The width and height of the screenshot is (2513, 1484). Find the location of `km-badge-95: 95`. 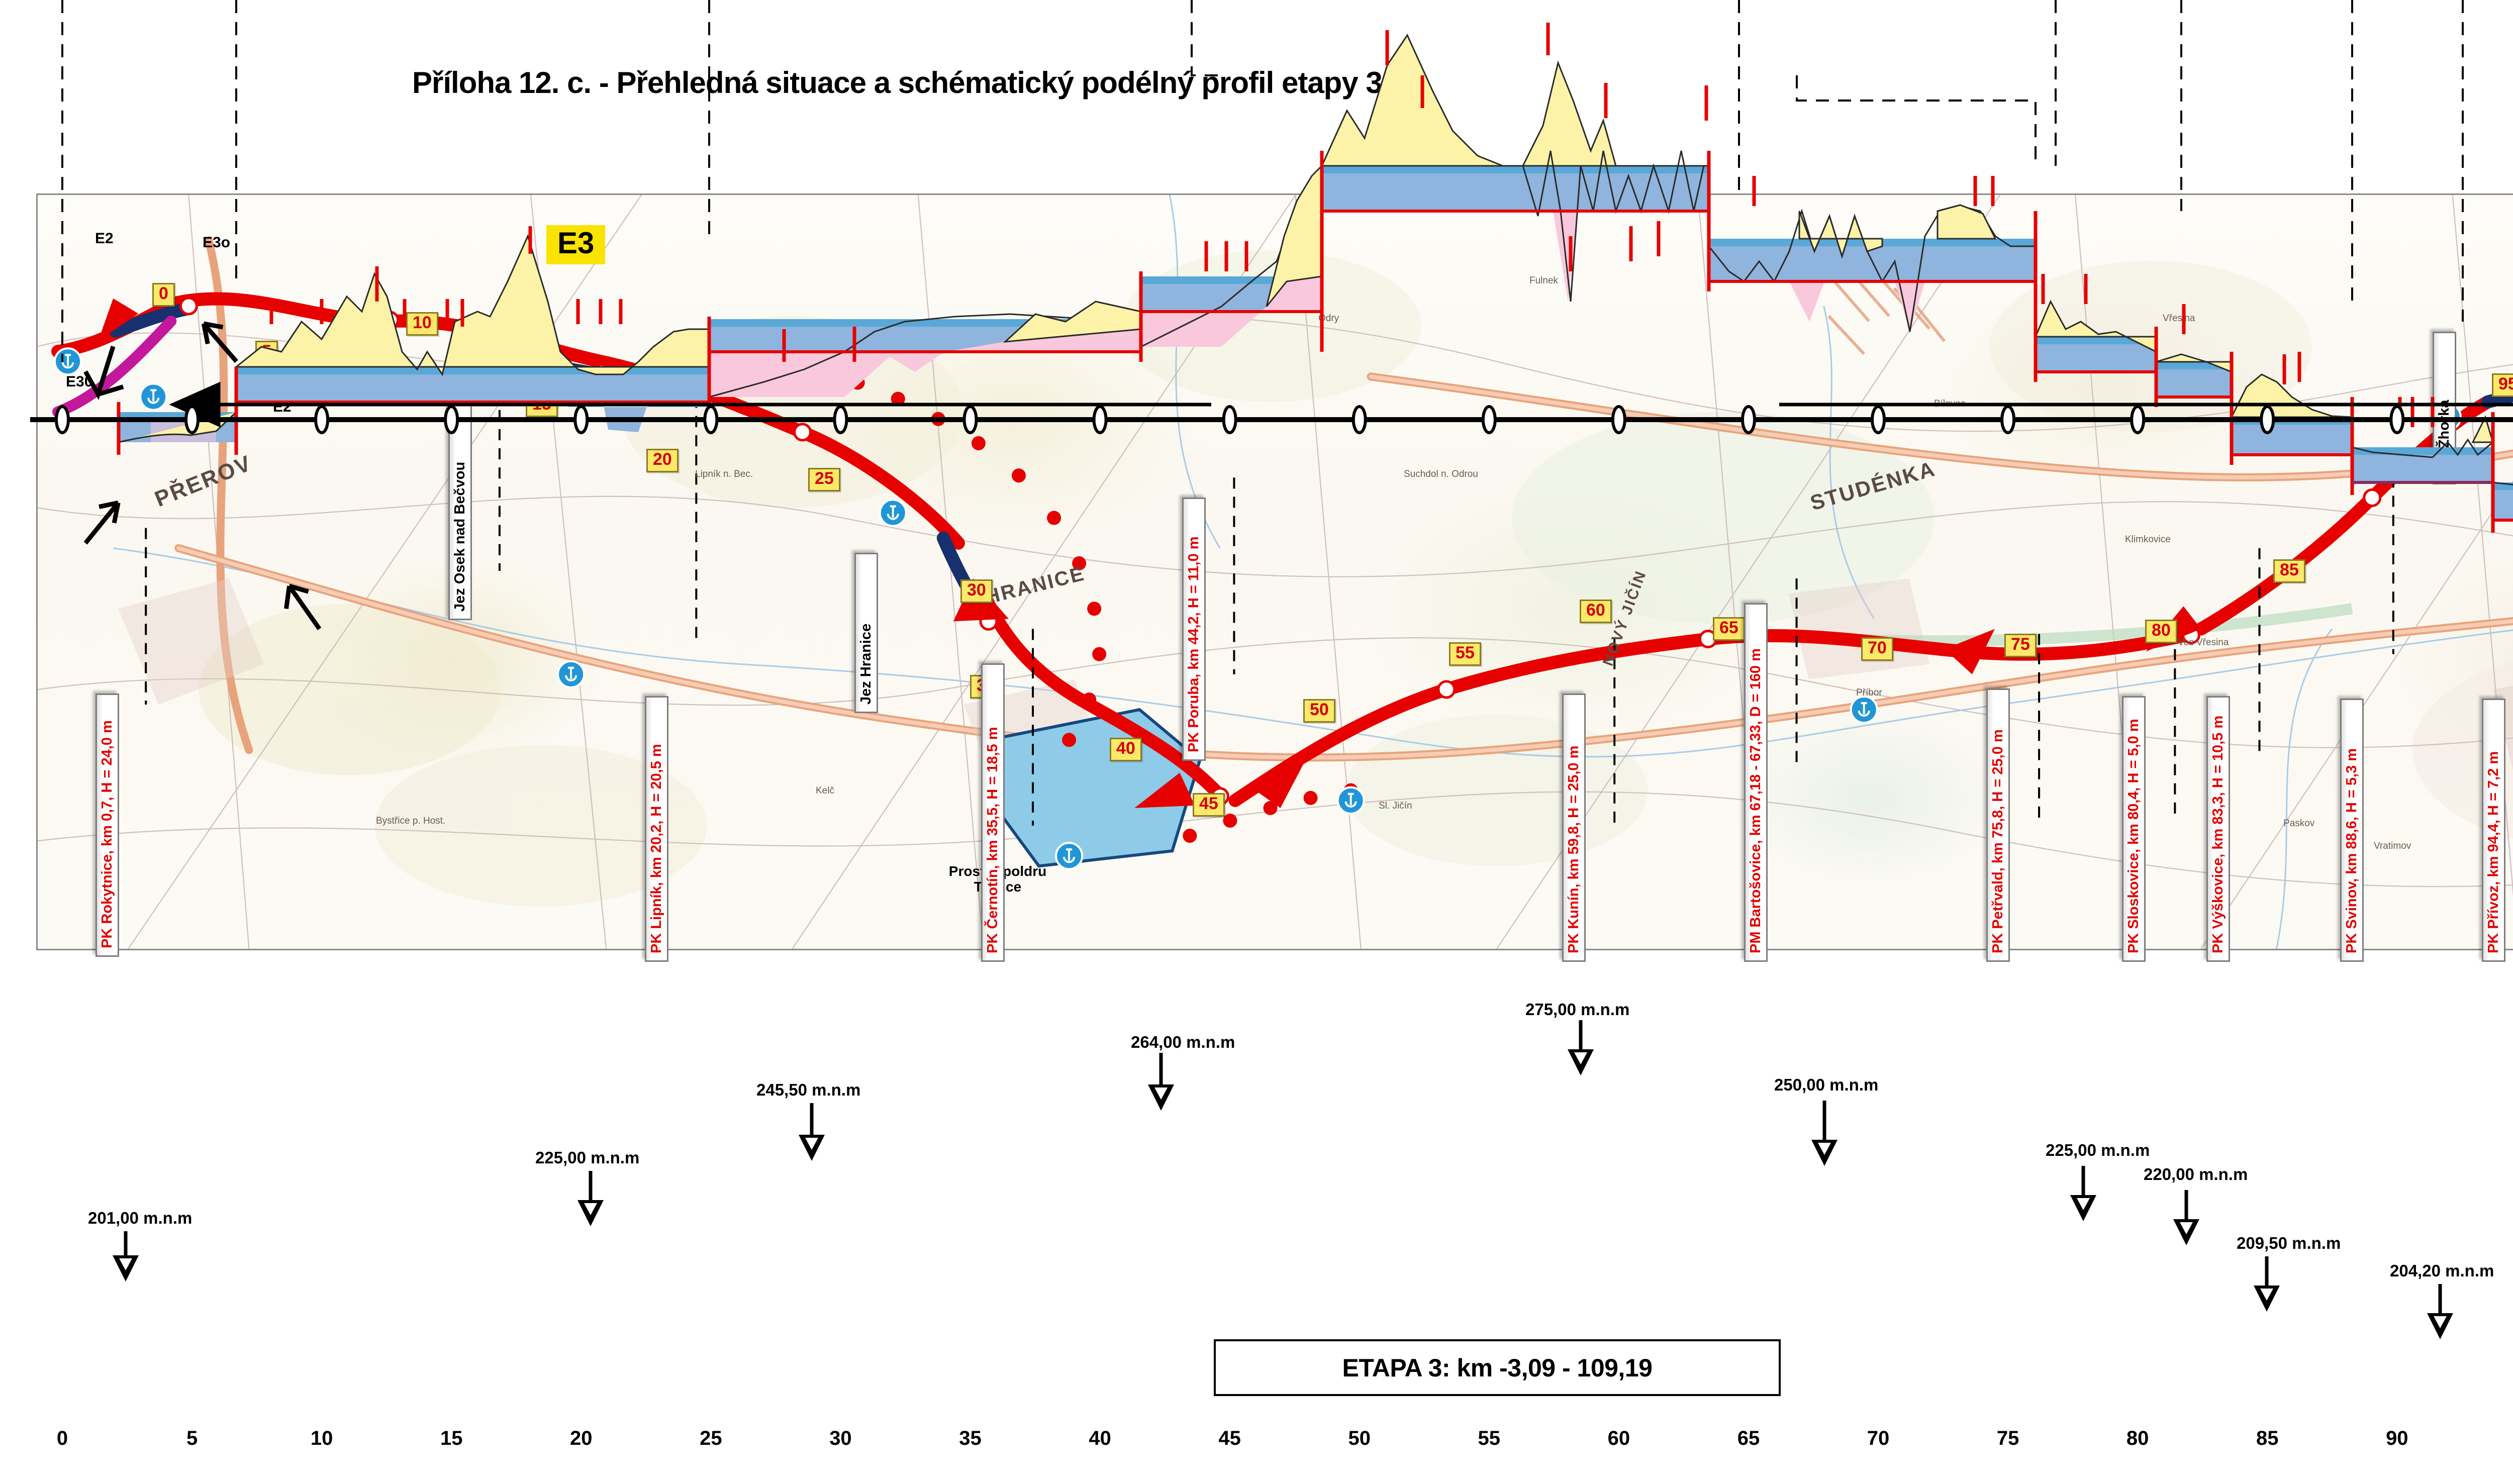

km-badge-95: 95 is located at coordinates (2502, 385).